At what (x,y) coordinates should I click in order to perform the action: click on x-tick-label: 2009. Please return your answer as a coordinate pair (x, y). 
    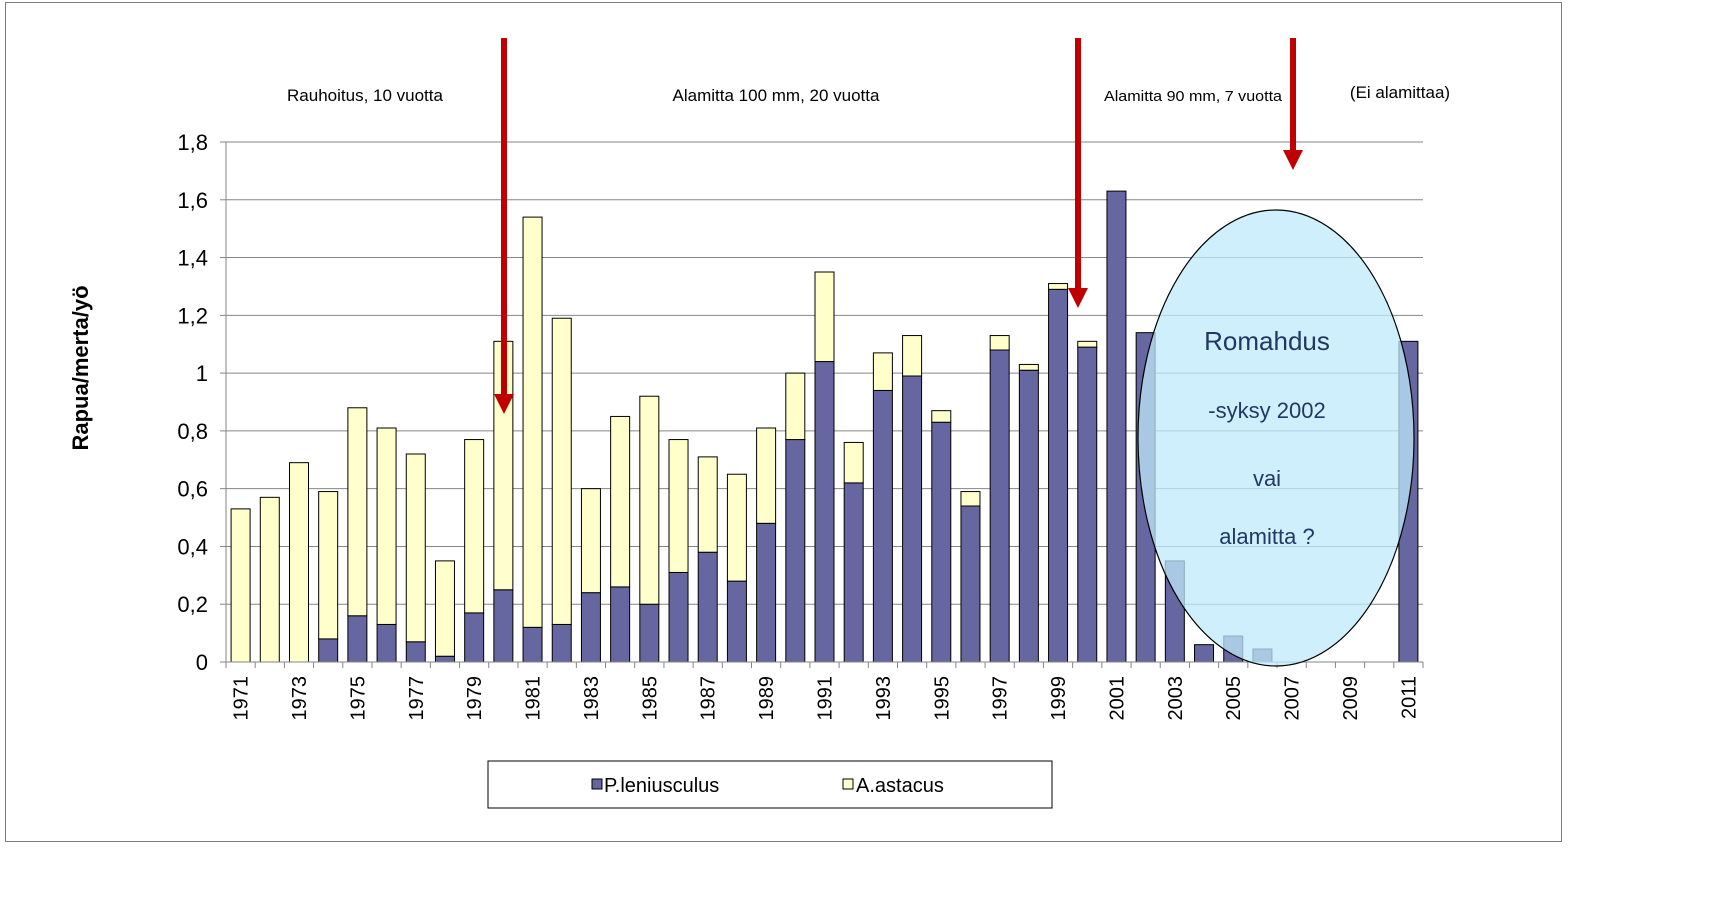
    Looking at the image, I should click on (1351, 698).